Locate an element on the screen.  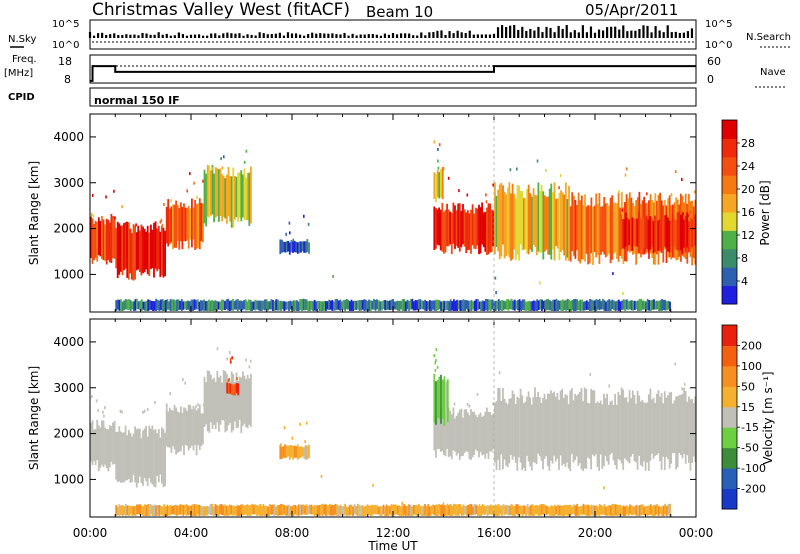
nave-tick-bottom: 0 is located at coordinates (710, 79).